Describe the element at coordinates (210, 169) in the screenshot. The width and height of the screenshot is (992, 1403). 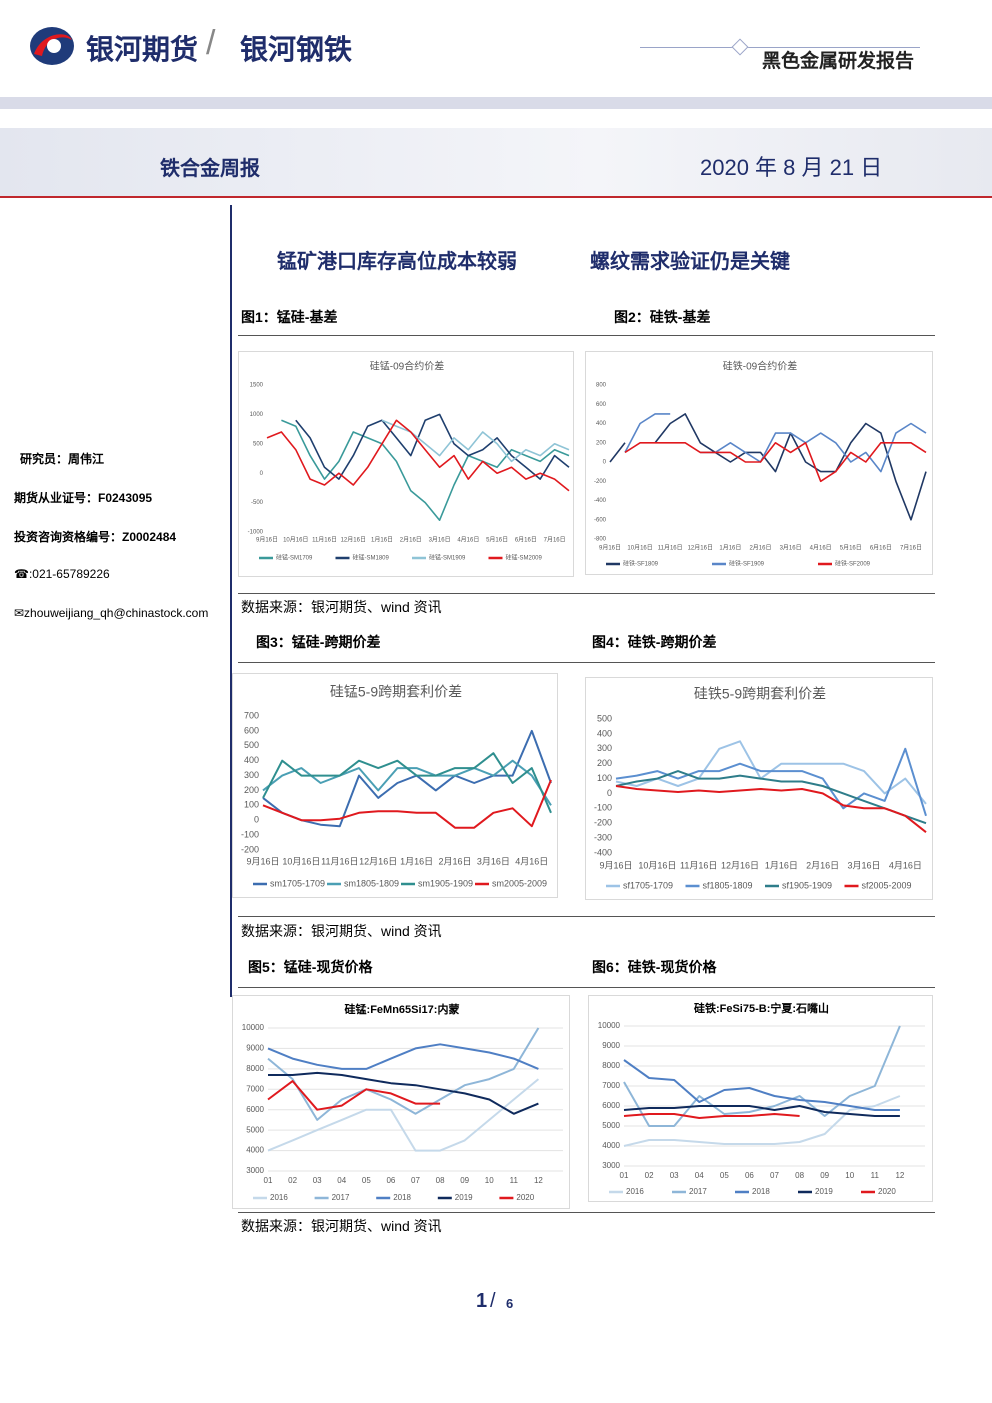
I see `report-name: 铁合金周报` at that location.